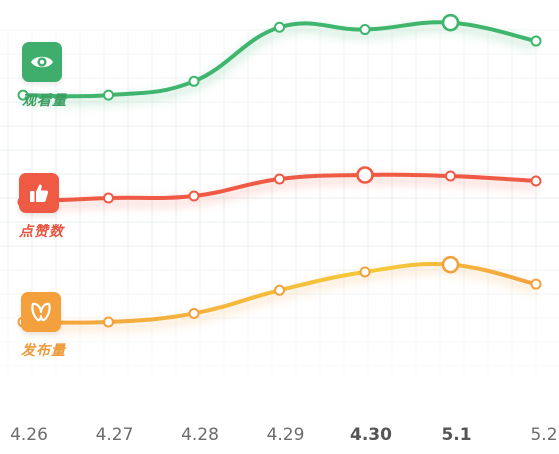 The height and width of the screenshot is (454, 559). I want to click on views-badge, so click(42, 62).